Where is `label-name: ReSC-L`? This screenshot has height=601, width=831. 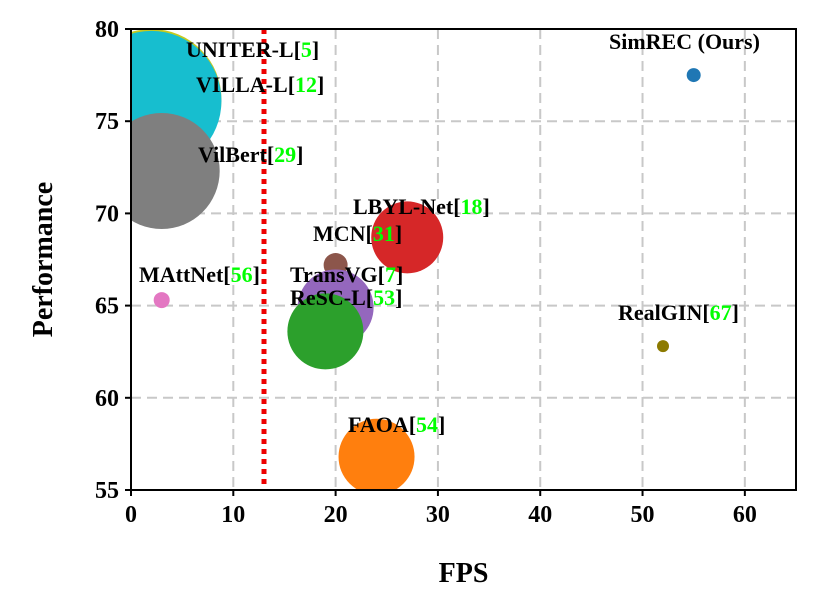 label-name: ReSC-L is located at coordinates (328, 297).